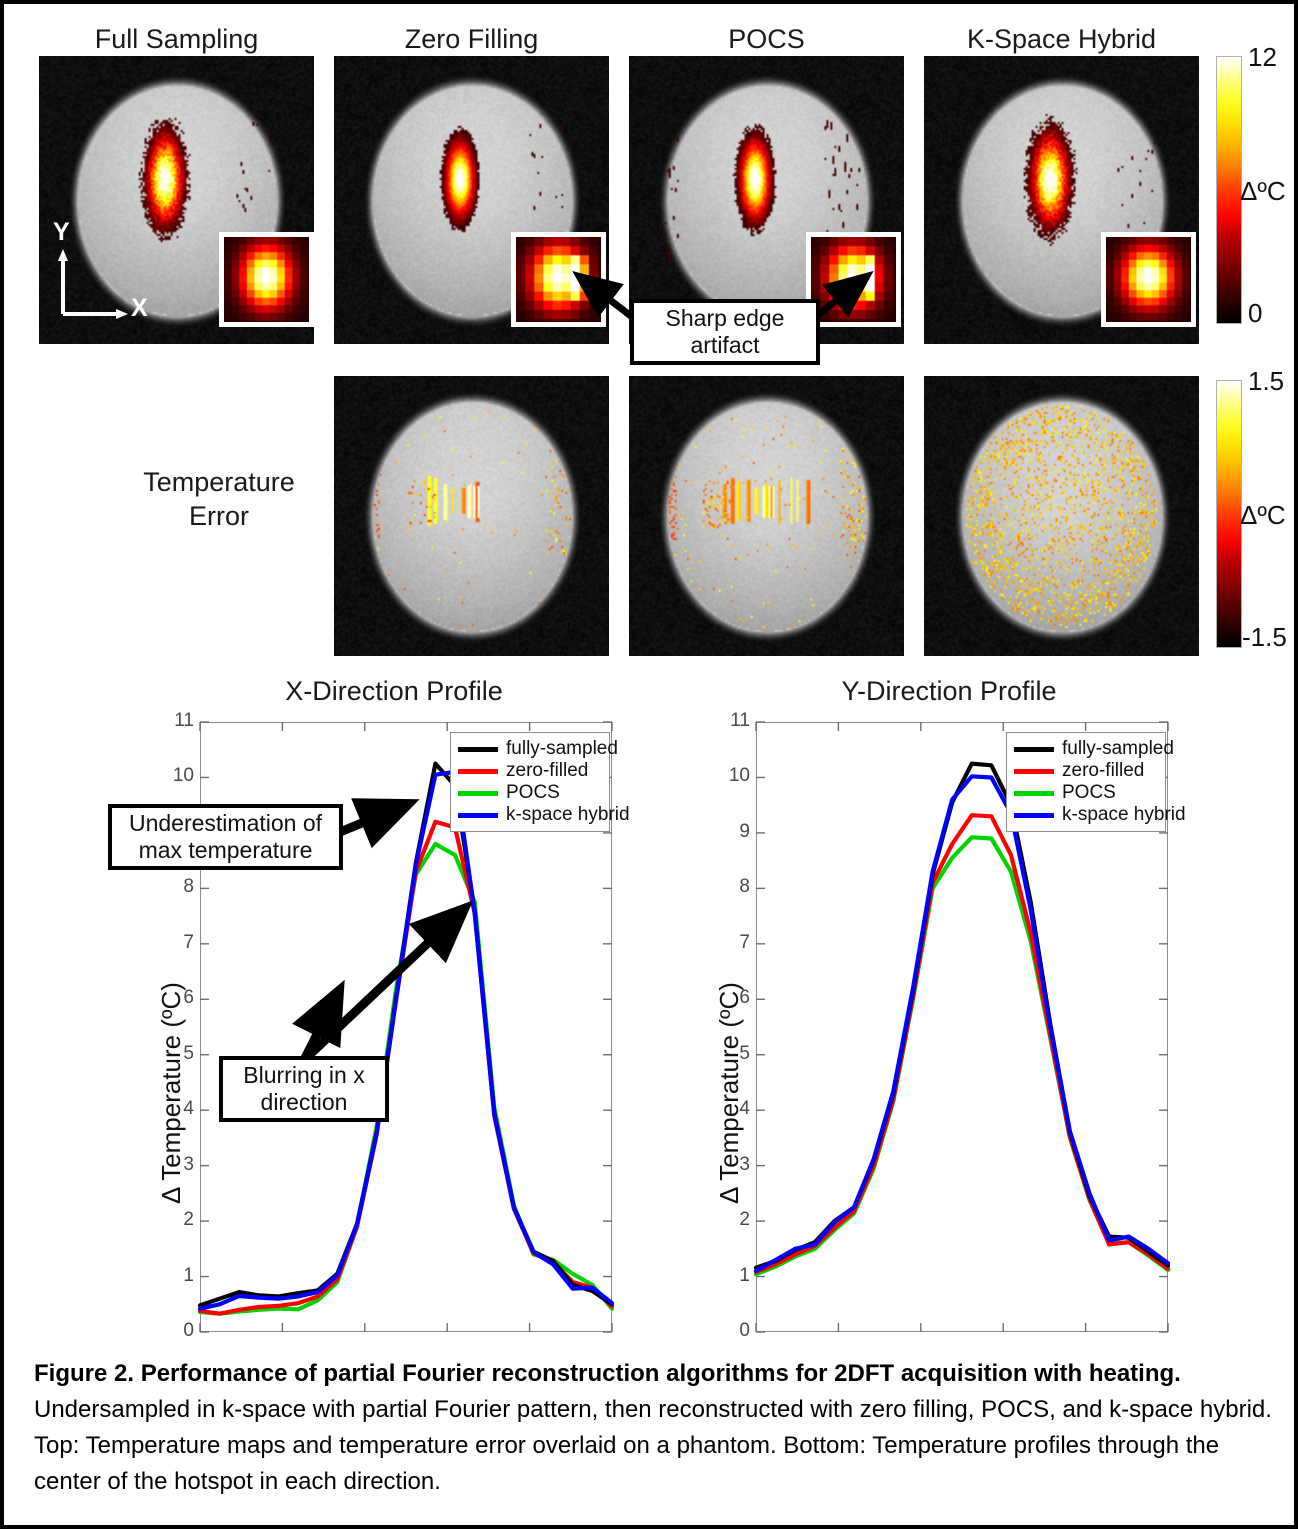 The width and height of the screenshot is (1298, 1529). Describe the element at coordinates (558, 279) in the screenshot. I see `hotspot-inset-zero-filling` at that location.